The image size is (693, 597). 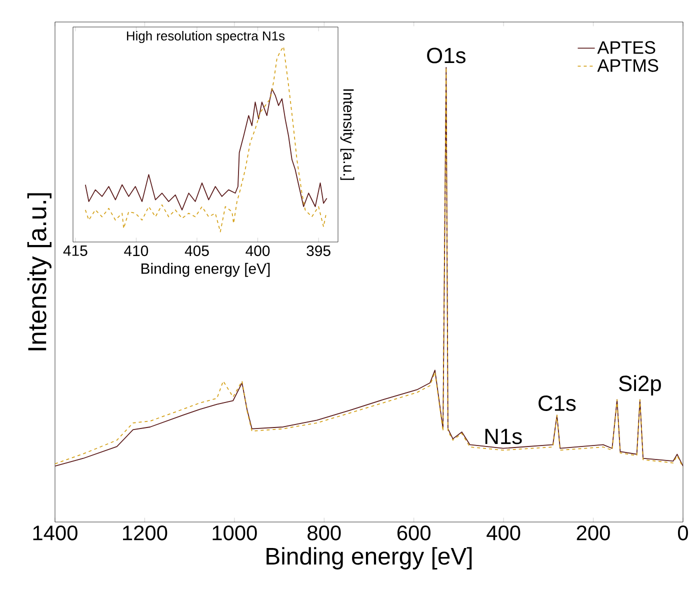 What do you see at coordinates (446, 56) in the screenshot?
I see `annotation: O1s` at bounding box center [446, 56].